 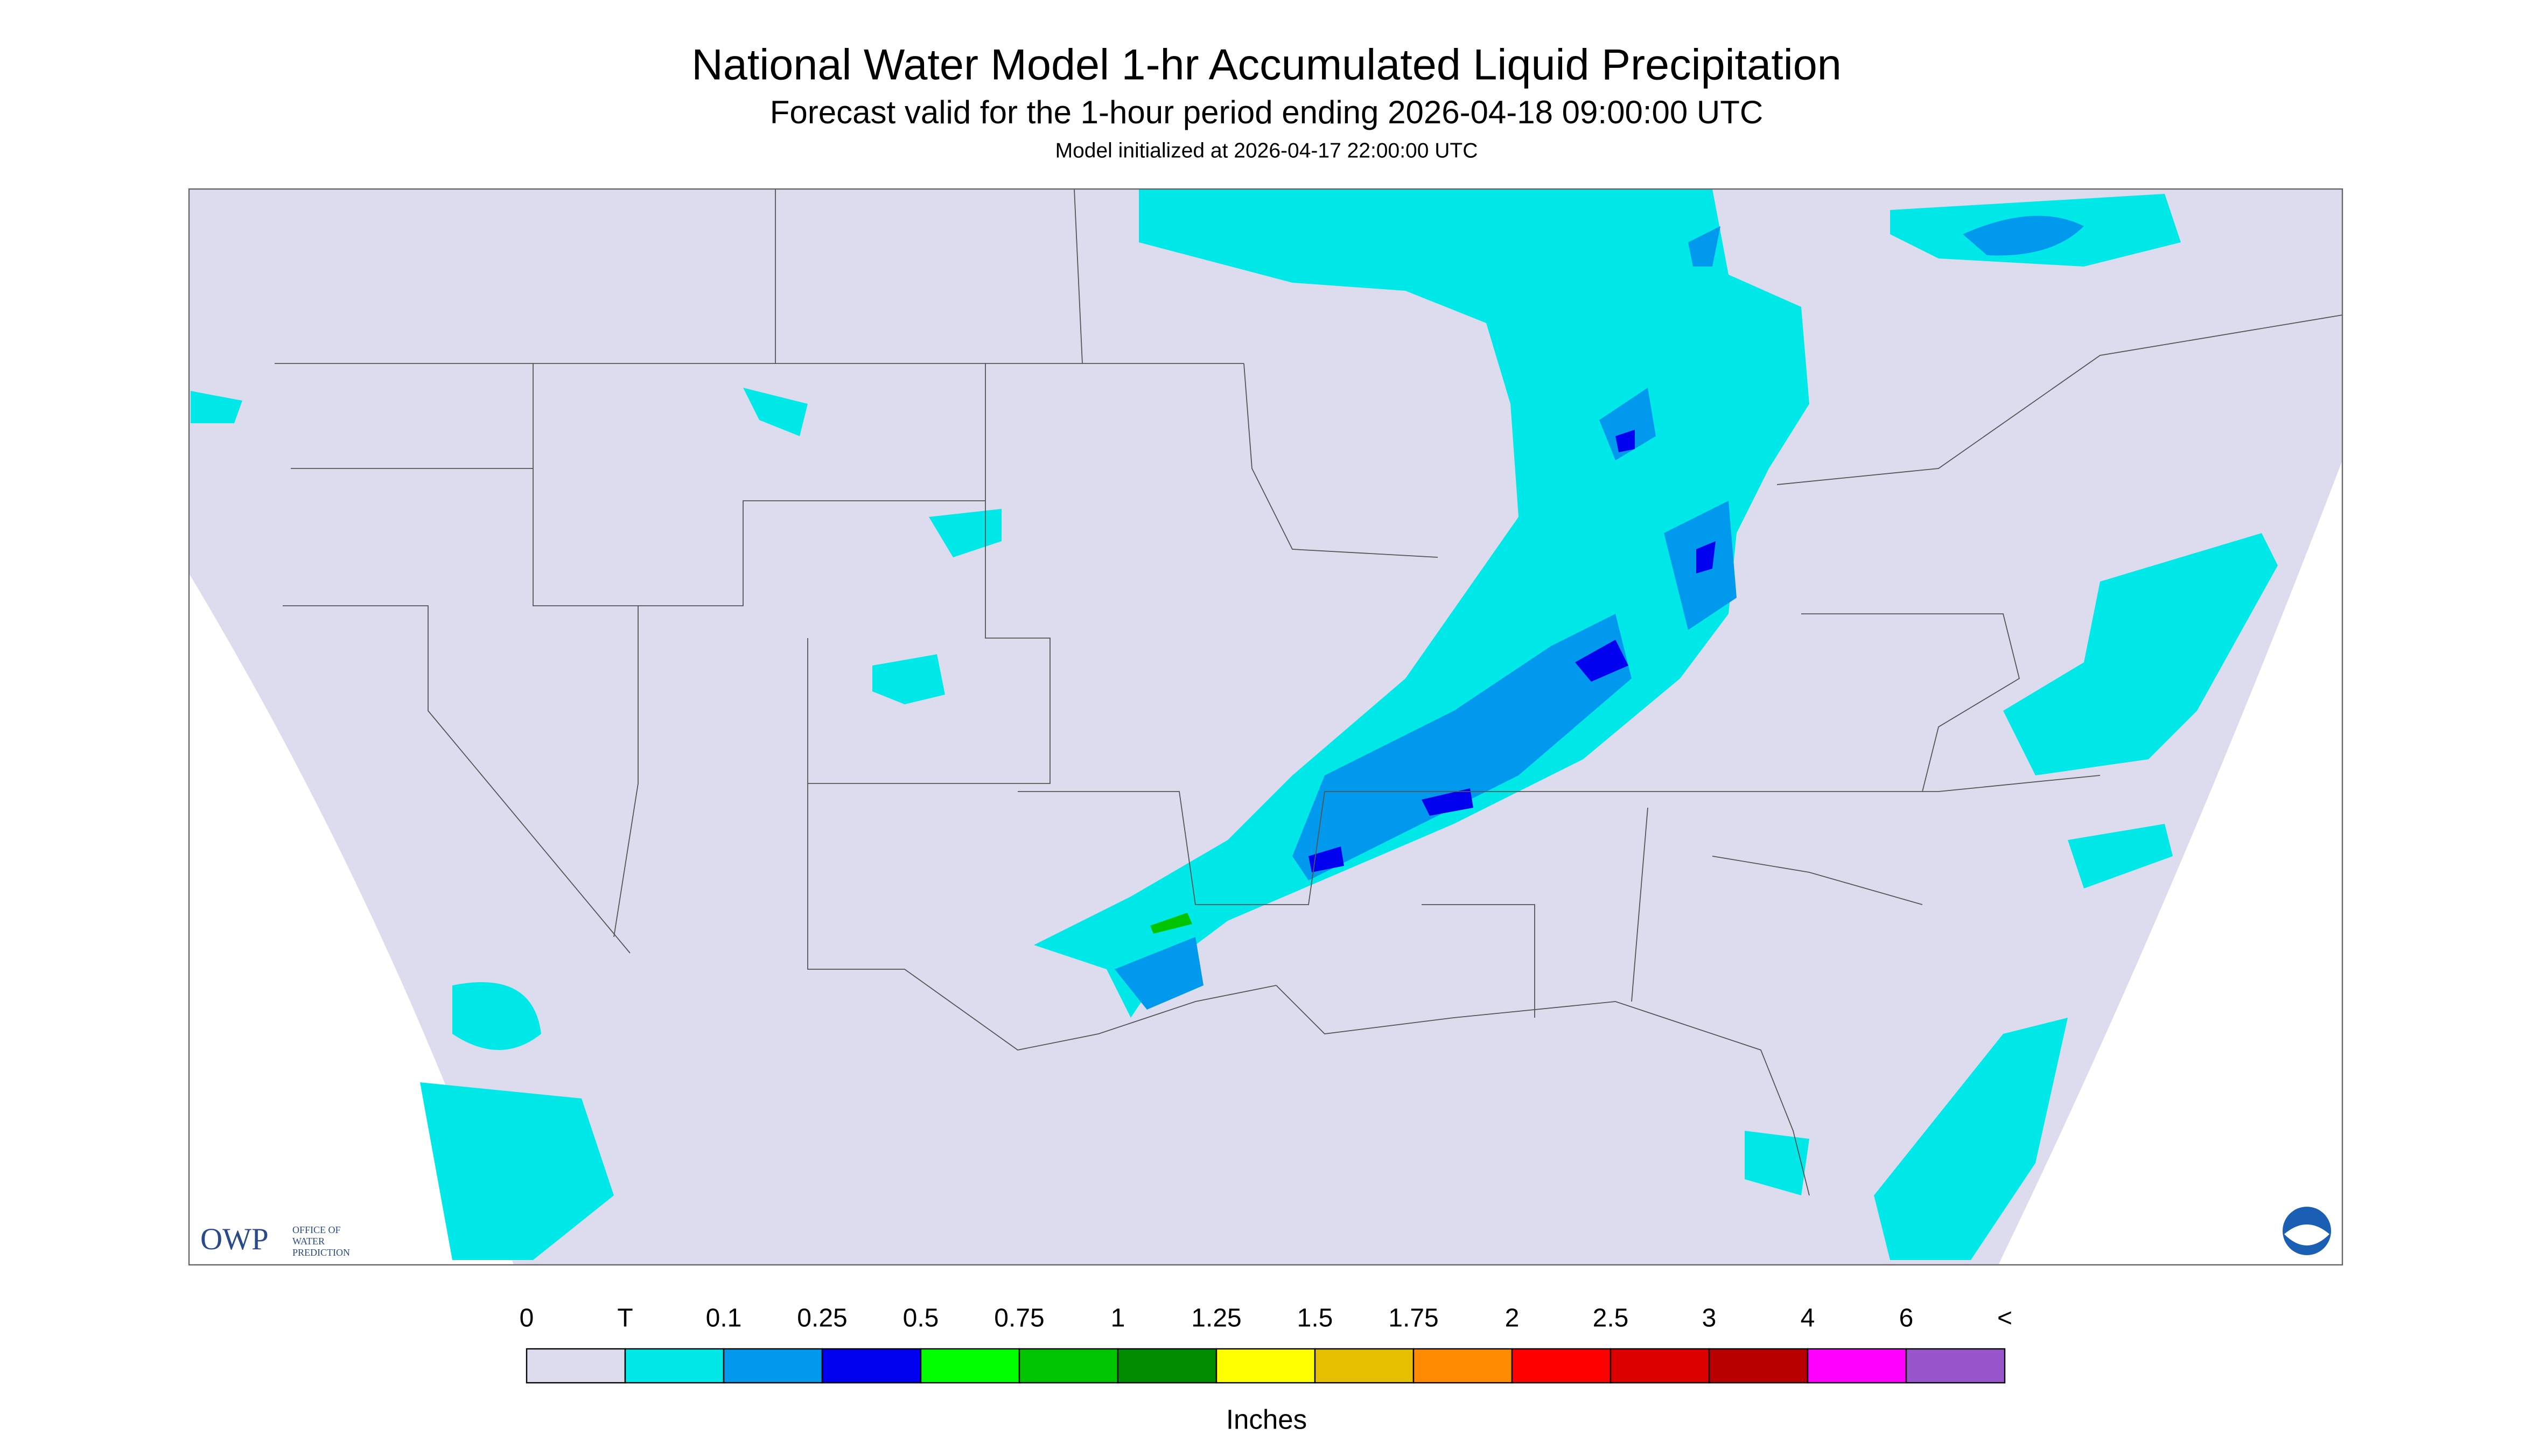 I want to click on legend-label: 6, so click(x=1907, y=1318).